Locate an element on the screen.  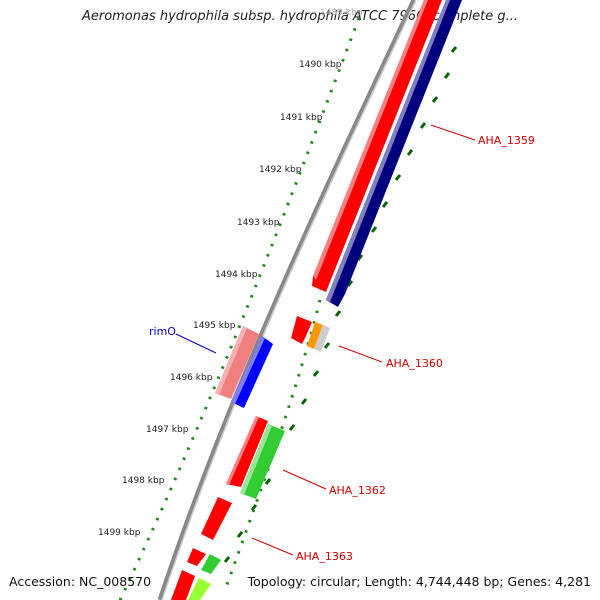
tick-label: 1493 kbp is located at coordinates (258, 223).